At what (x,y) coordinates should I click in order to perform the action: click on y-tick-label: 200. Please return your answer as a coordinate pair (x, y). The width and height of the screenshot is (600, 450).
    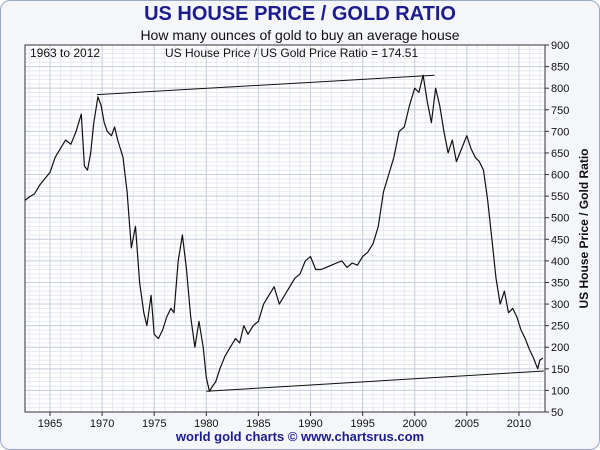
    Looking at the image, I should click on (560, 348).